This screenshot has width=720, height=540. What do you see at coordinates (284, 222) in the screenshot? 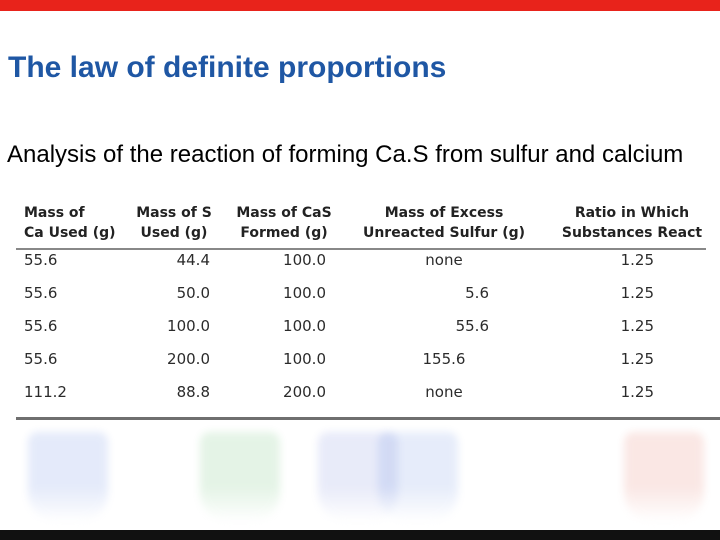
I see `header-cas-formed: Mass of CaS Formed (g)` at bounding box center [284, 222].